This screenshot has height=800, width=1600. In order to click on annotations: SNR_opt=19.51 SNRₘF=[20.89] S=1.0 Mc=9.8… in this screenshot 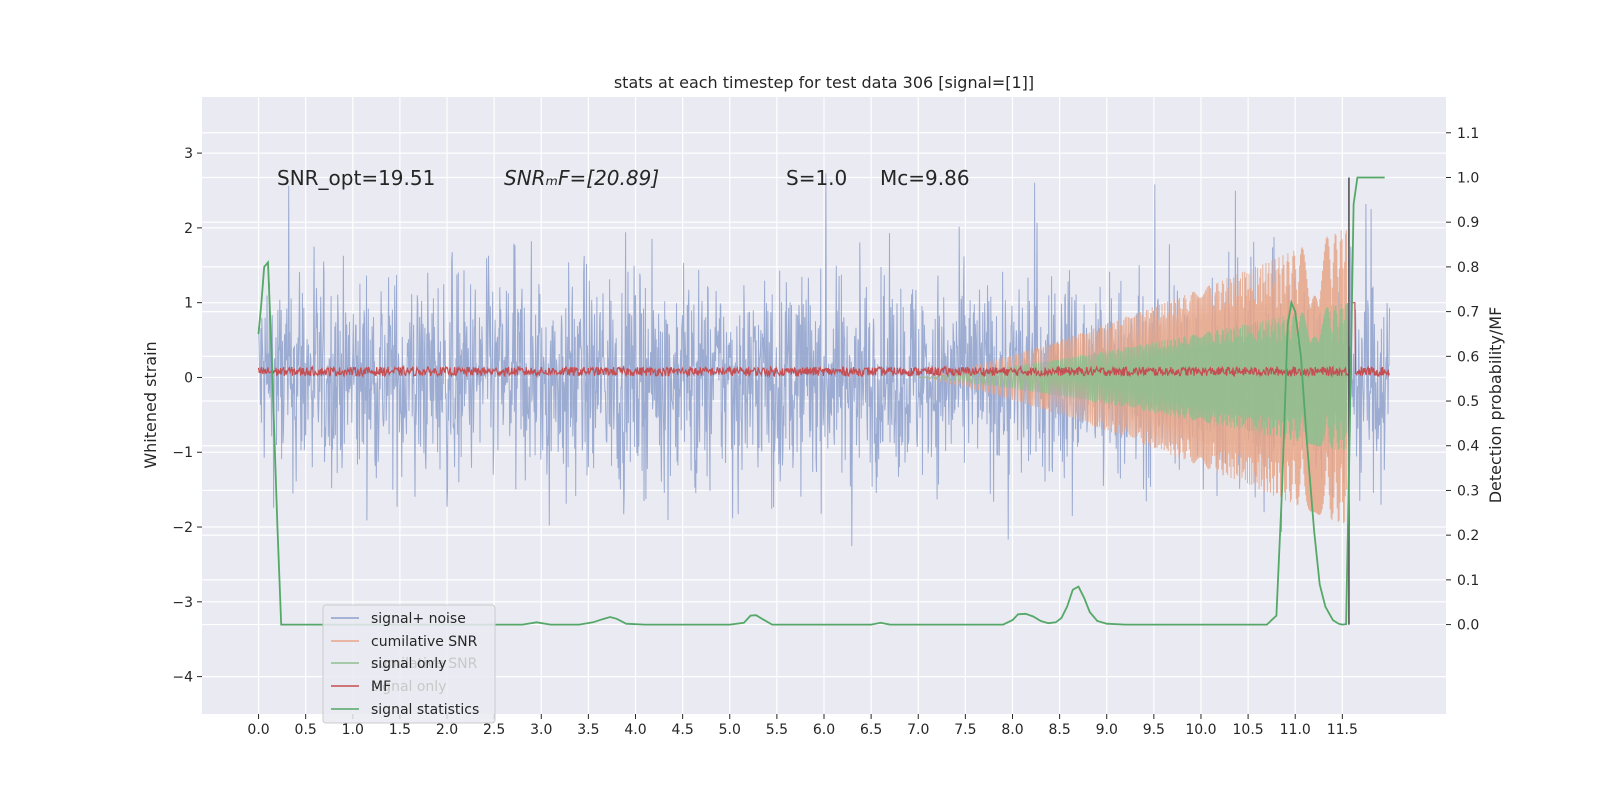, I will do `click(623, 178)`.